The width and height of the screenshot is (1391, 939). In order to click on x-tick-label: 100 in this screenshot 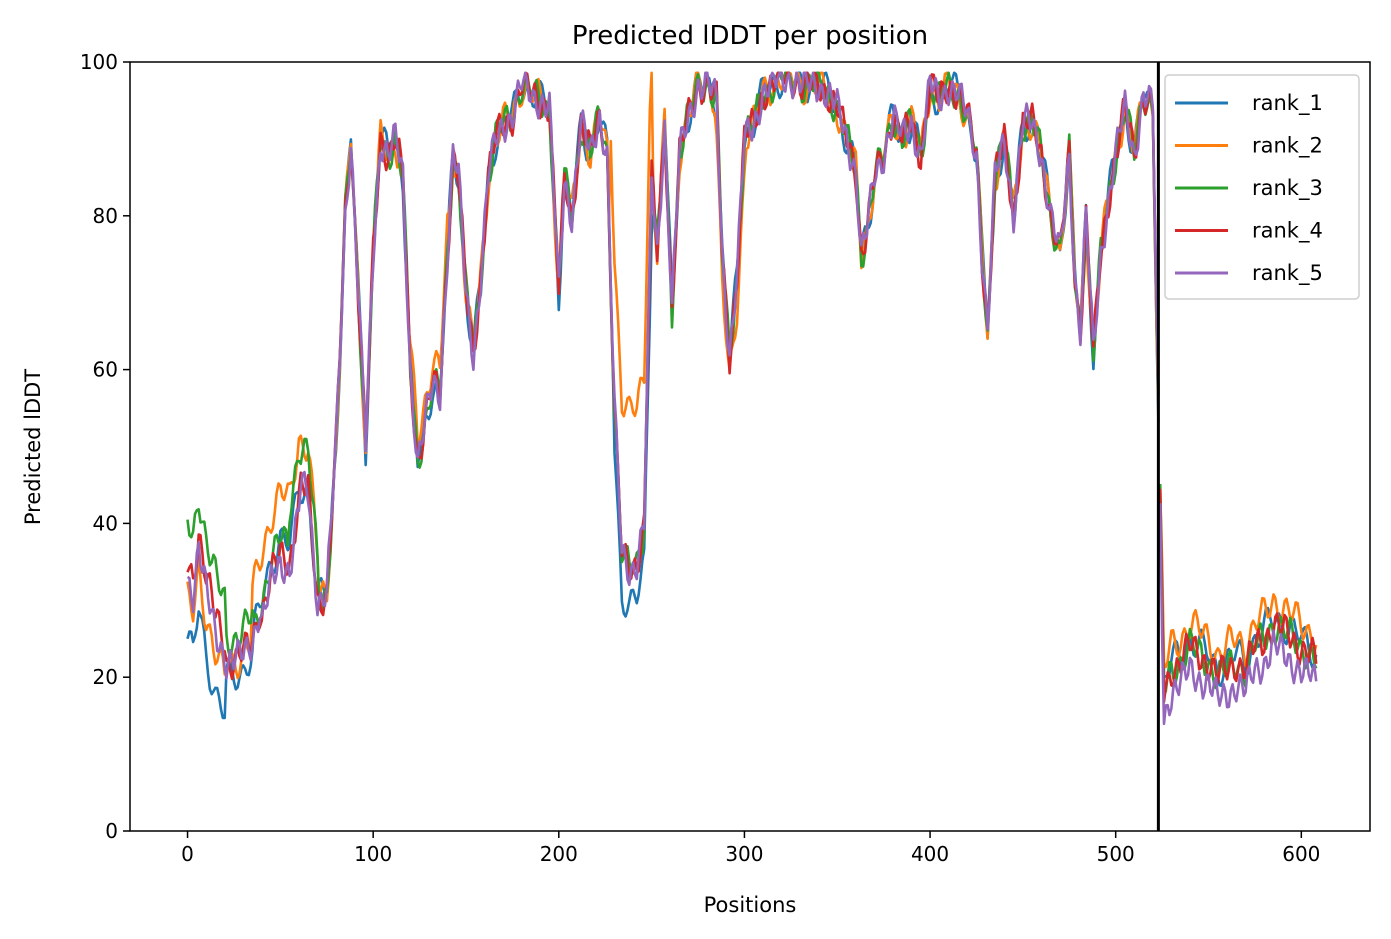, I will do `click(373, 854)`.